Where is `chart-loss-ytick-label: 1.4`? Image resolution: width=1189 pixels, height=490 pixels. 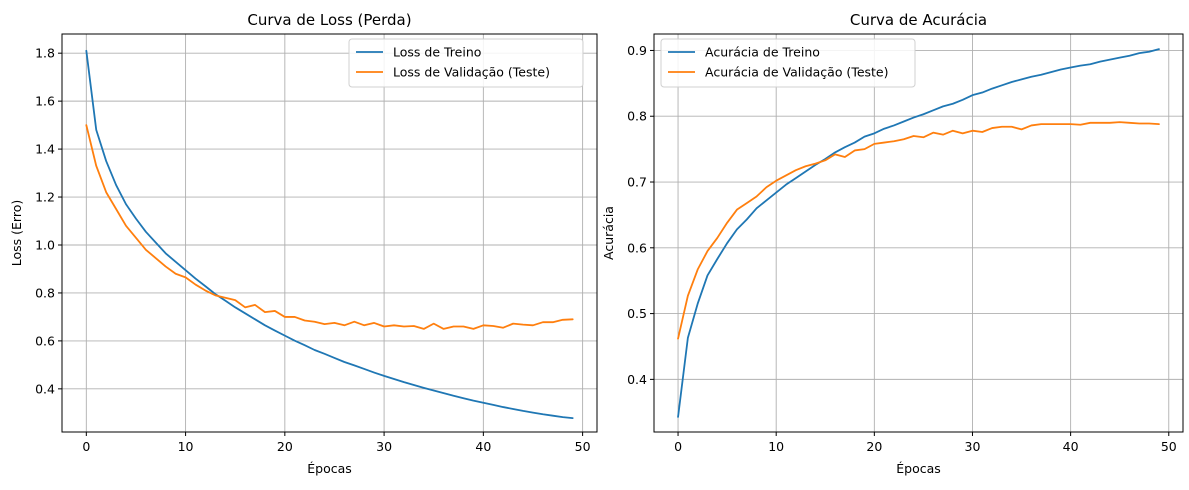 chart-loss-ytick-label: 1.4 is located at coordinates (45, 149).